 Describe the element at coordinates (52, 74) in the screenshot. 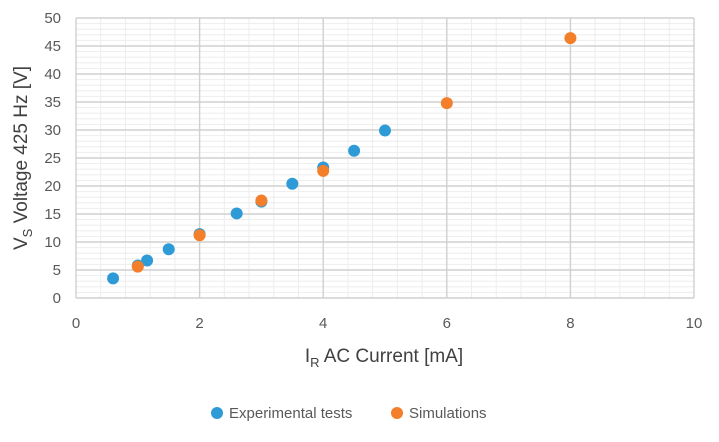

I see `y-tick-label: 40` at that location.